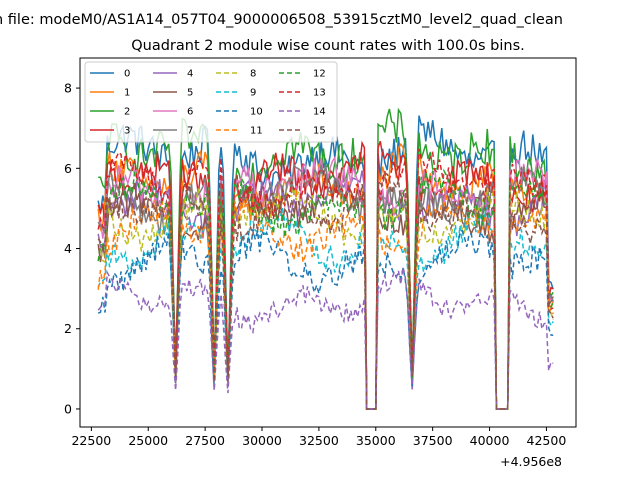 The width and height of the screenshot is (640, 480). What do you see at coordinates (319, 112) in the screenshot?
I see `legend-label: 14` at bounding box center [319, 112].